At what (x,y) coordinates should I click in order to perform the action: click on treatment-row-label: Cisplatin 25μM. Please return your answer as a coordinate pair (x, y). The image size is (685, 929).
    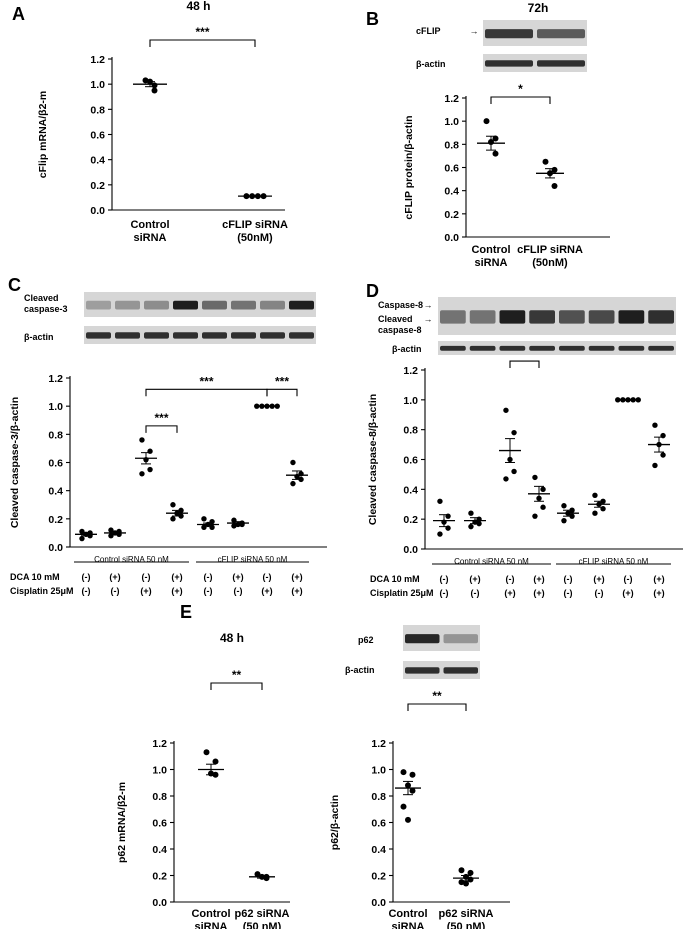
    Looking at the image, I should click on (402, 593).